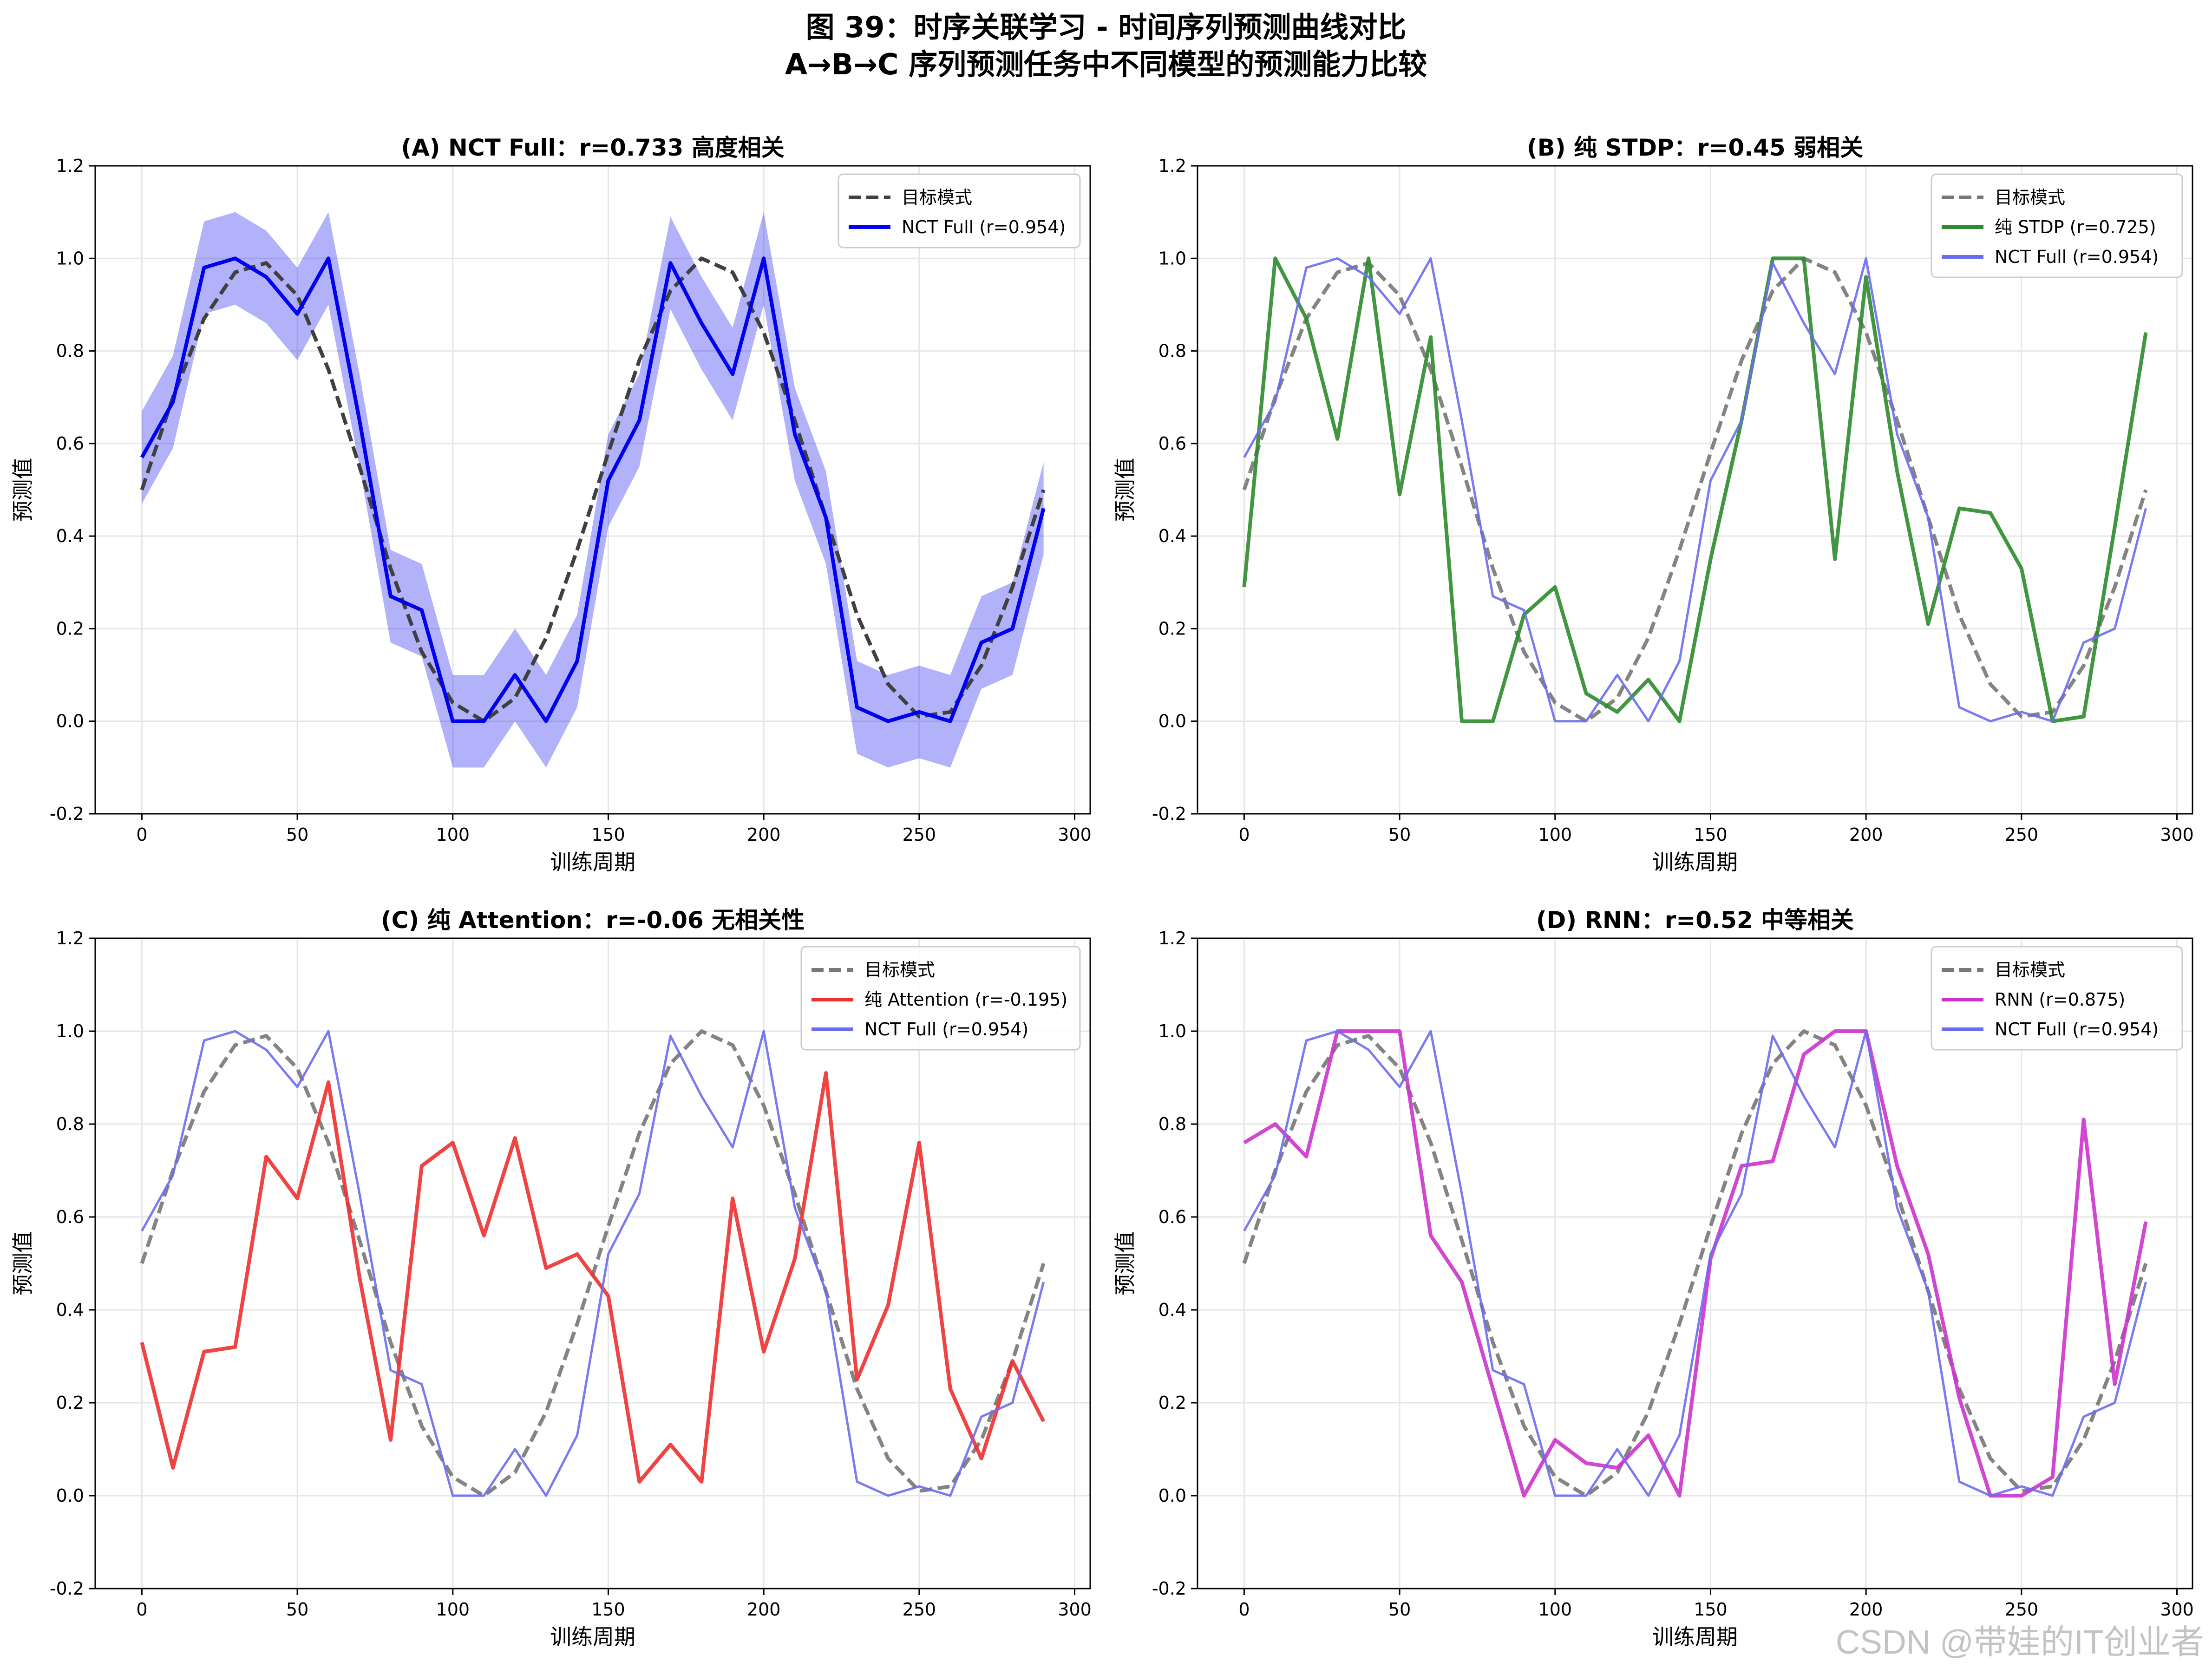  What do you see at coordinates (965, 999) in the screenshot?
I see `legend-label: 纯 Attention (r=-0.195)` at bounding box center [965, 999].